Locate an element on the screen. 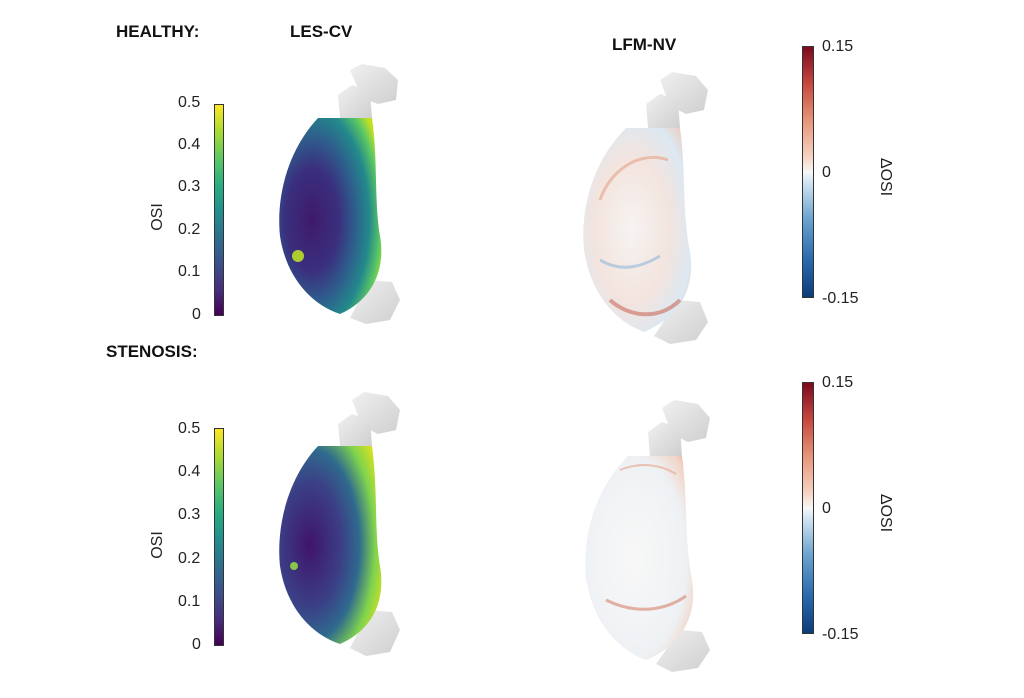 The height and width of the screenshot is (698, 1024). vessel-les-cv-healthy is located at coordinates (339, 194).